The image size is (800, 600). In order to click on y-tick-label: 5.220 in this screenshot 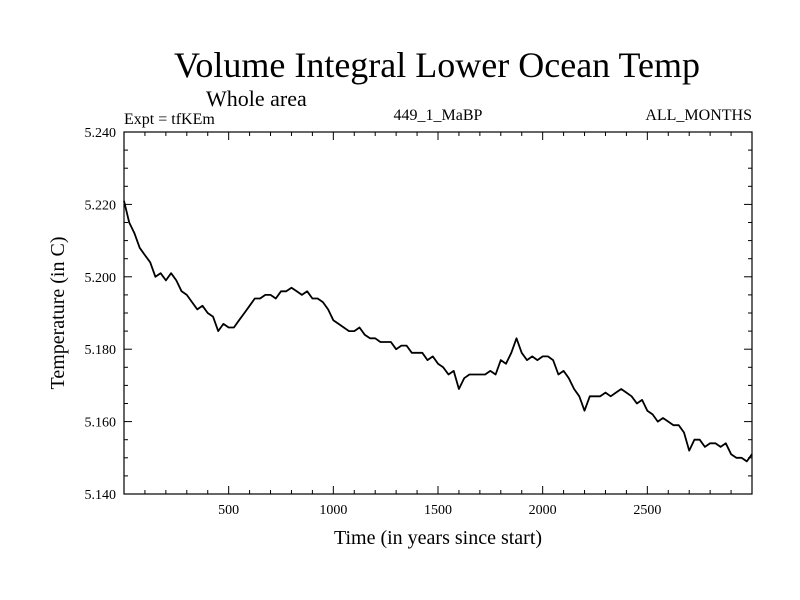, I will do `click(101, 205)`.